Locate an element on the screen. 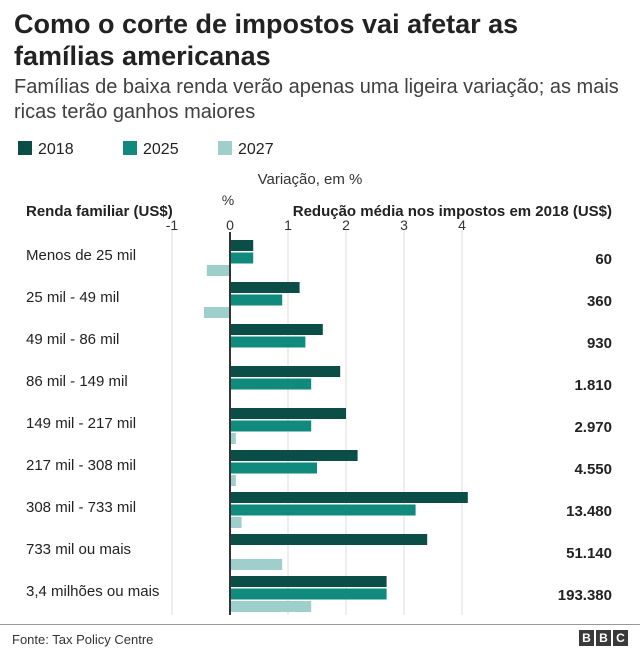  legend-swatch-2025 is located at coordinates (130, 148).